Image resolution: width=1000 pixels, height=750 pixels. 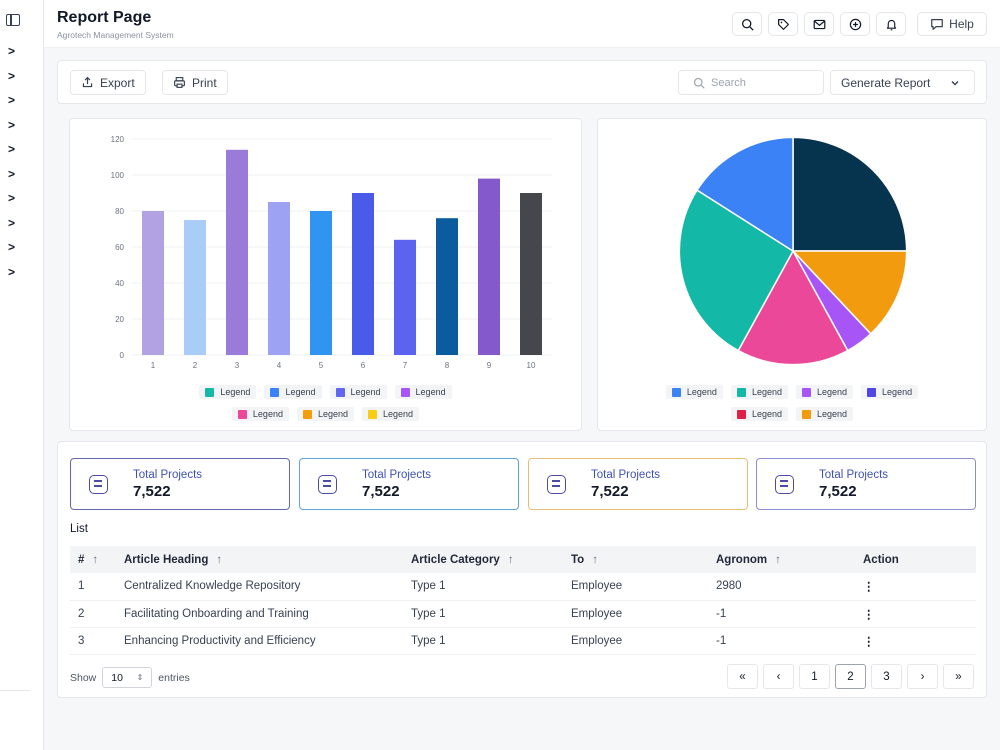 I want to click on cell-heading: Facilitating Onboarding and Training, so click(x=259, y=614).